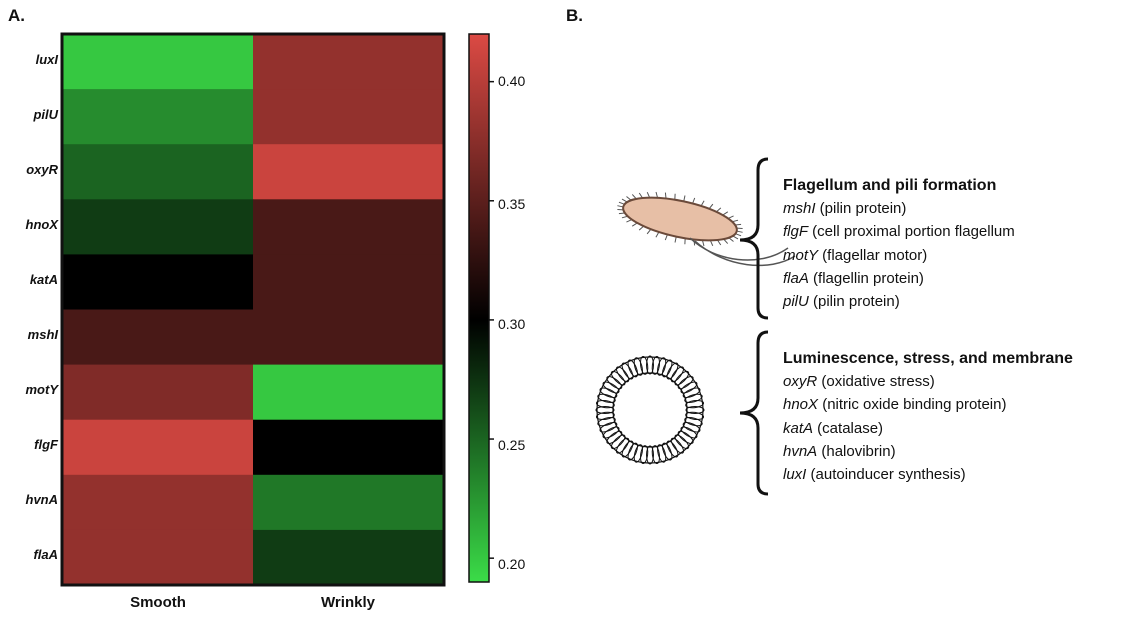 This screenshot has width=1127, height=617. Describe the element at coordinates (848, 428) in the screenshot. I see `gene-description: (catalase)` at that location.